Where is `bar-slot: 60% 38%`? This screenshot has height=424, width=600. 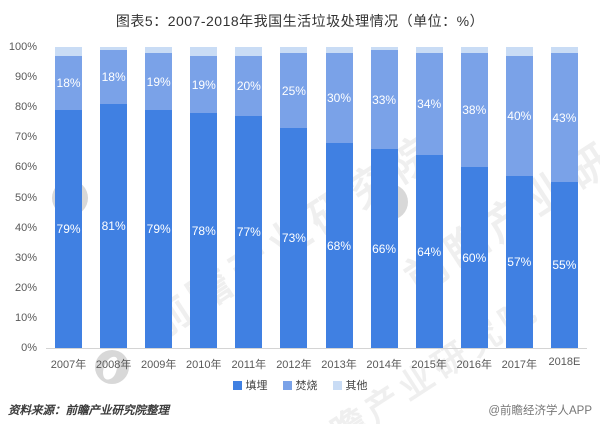 bar-slot: 60% 38% is located at coordinates (474, 197).